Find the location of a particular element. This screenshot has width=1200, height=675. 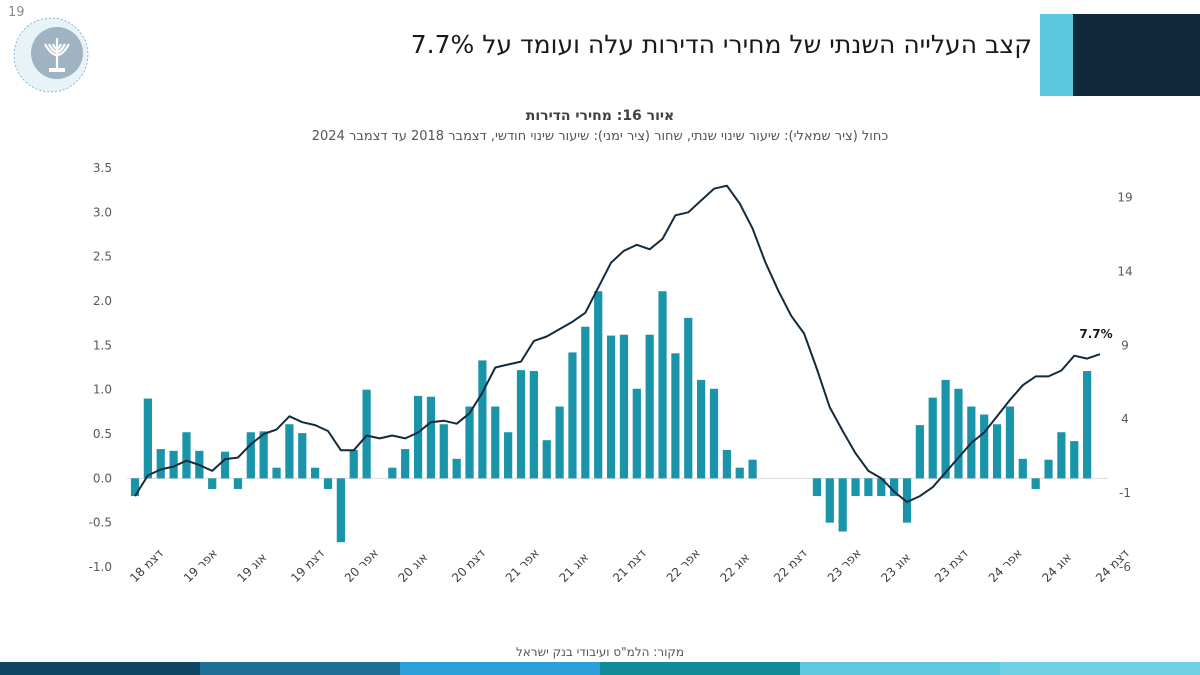

x-axis-tick-label: אפר 21 is located at coordinates (522, 565).